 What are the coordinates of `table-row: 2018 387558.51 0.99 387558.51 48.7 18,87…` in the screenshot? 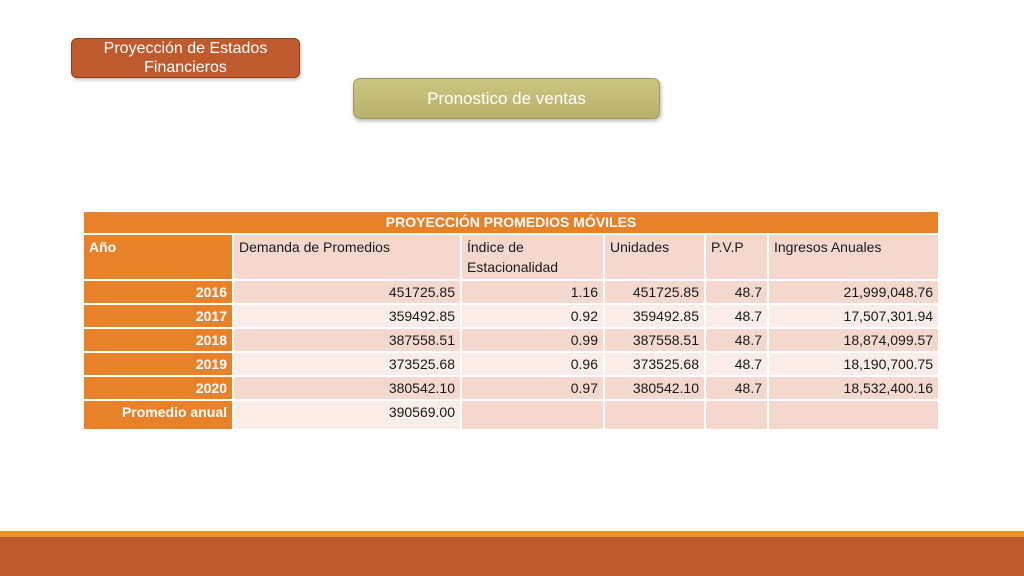 It's located at (511, 340).